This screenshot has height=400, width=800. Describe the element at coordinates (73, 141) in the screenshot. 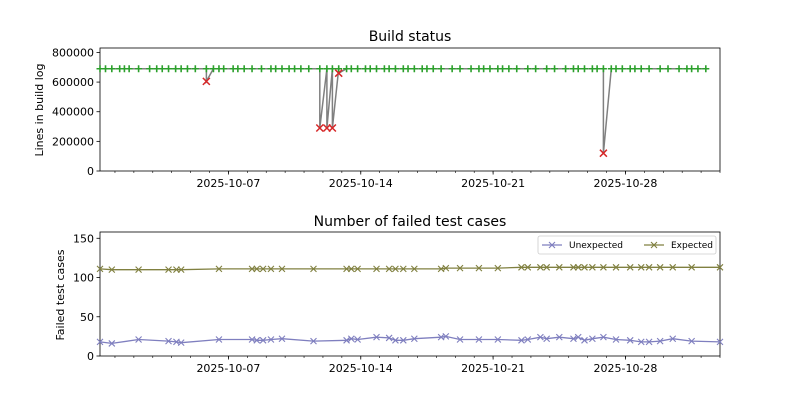

I see `build-status-y-tick-label: 200000` at that location.